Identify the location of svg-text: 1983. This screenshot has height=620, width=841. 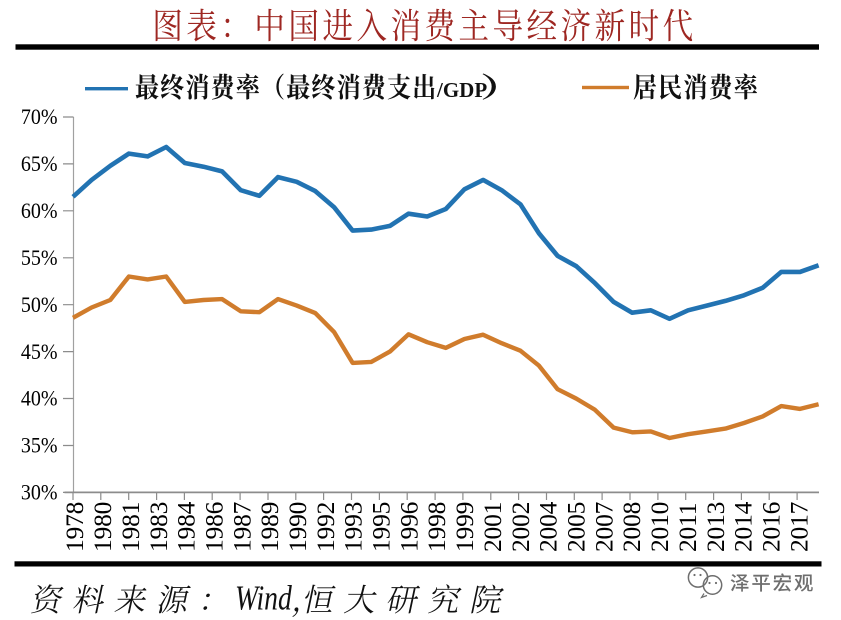
(158, 527).